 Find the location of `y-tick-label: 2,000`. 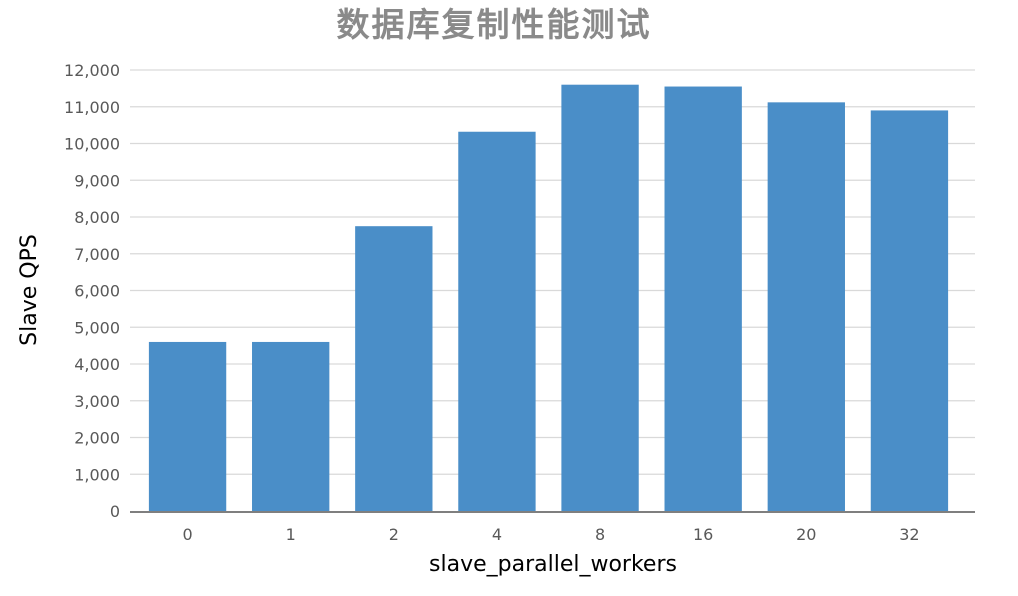

y-tick-label: 2,000 is located at coordinates (97, 438).